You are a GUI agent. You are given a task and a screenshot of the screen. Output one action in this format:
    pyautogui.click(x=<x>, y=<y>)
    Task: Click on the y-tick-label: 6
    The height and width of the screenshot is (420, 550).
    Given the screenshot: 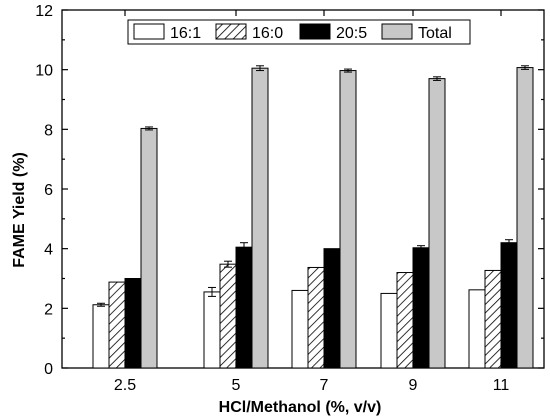 What is the action you would take?
    pyautogui.click(x=48, y=190)
    